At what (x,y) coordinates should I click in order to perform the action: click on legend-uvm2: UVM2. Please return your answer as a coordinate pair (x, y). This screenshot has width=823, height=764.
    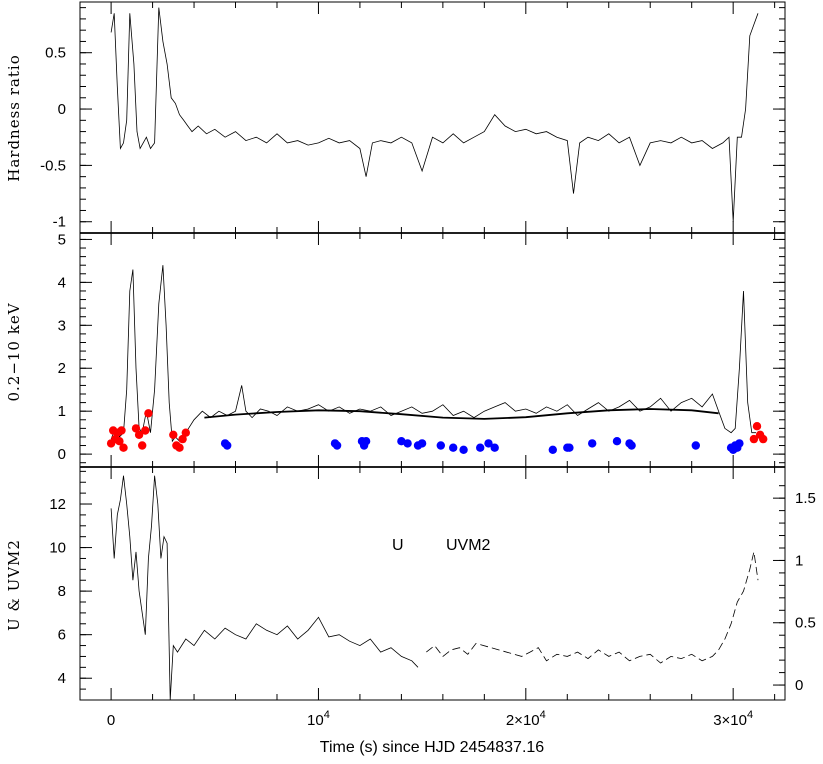
    Looking at the image, I should click on (468, 545).